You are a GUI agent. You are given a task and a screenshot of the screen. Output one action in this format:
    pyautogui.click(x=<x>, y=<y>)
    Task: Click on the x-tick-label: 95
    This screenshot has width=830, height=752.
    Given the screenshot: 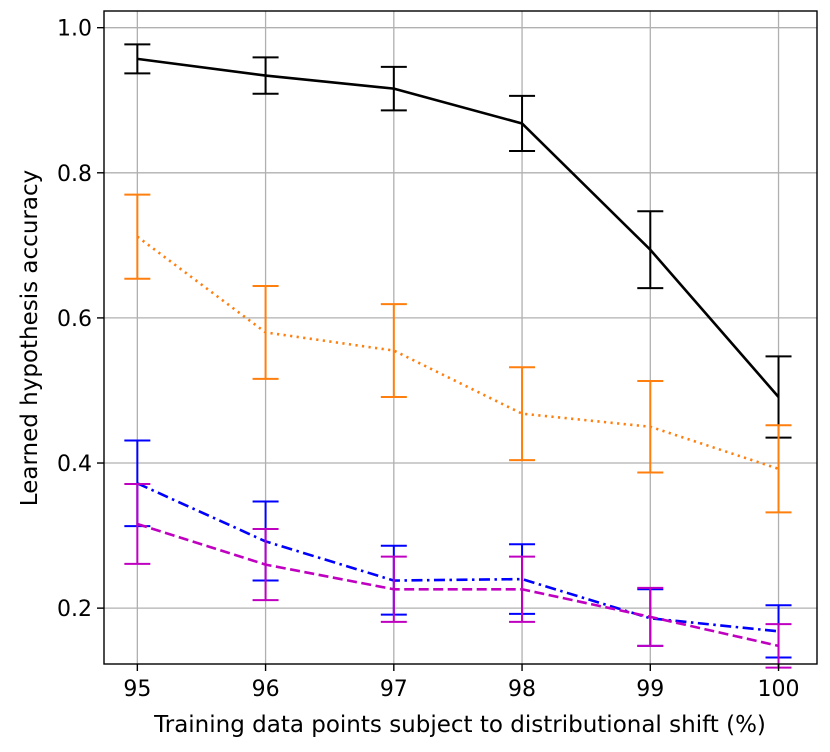 What is the action you would take?
    pyautogui.click(x=137, y=689)
    